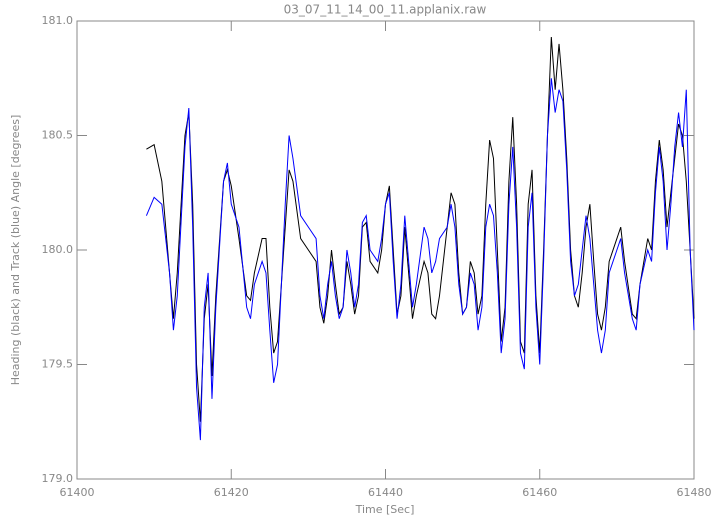 This screenshot has height=529, width=713. Describe the element at coordinates (385, 492) in the screenshot. I see `x-tick-label: 61440` at that location.